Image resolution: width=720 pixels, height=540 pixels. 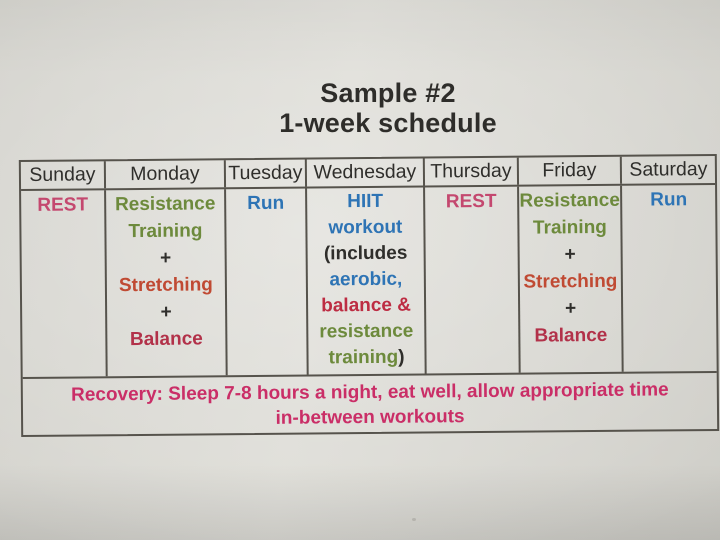 I want to click on day-header-monday: Monday, so click(x=166, y=174).